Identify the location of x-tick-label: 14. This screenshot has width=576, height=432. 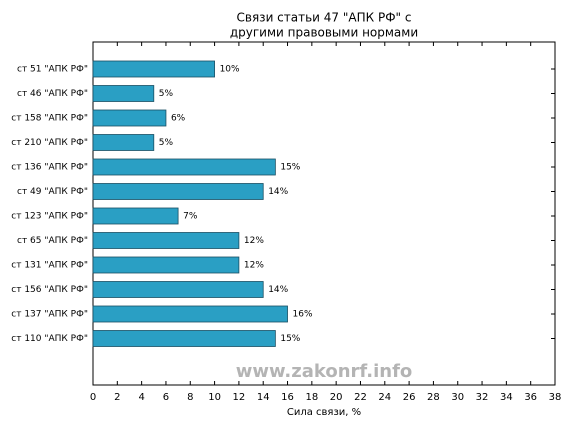
(263, 397).